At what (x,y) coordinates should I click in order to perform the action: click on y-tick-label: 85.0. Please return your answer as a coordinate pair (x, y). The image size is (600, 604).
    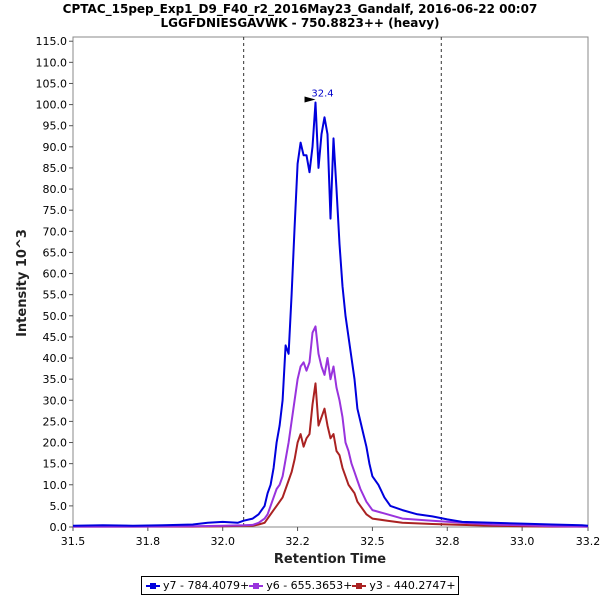
    Looking at the image, I should click on (55, 168).